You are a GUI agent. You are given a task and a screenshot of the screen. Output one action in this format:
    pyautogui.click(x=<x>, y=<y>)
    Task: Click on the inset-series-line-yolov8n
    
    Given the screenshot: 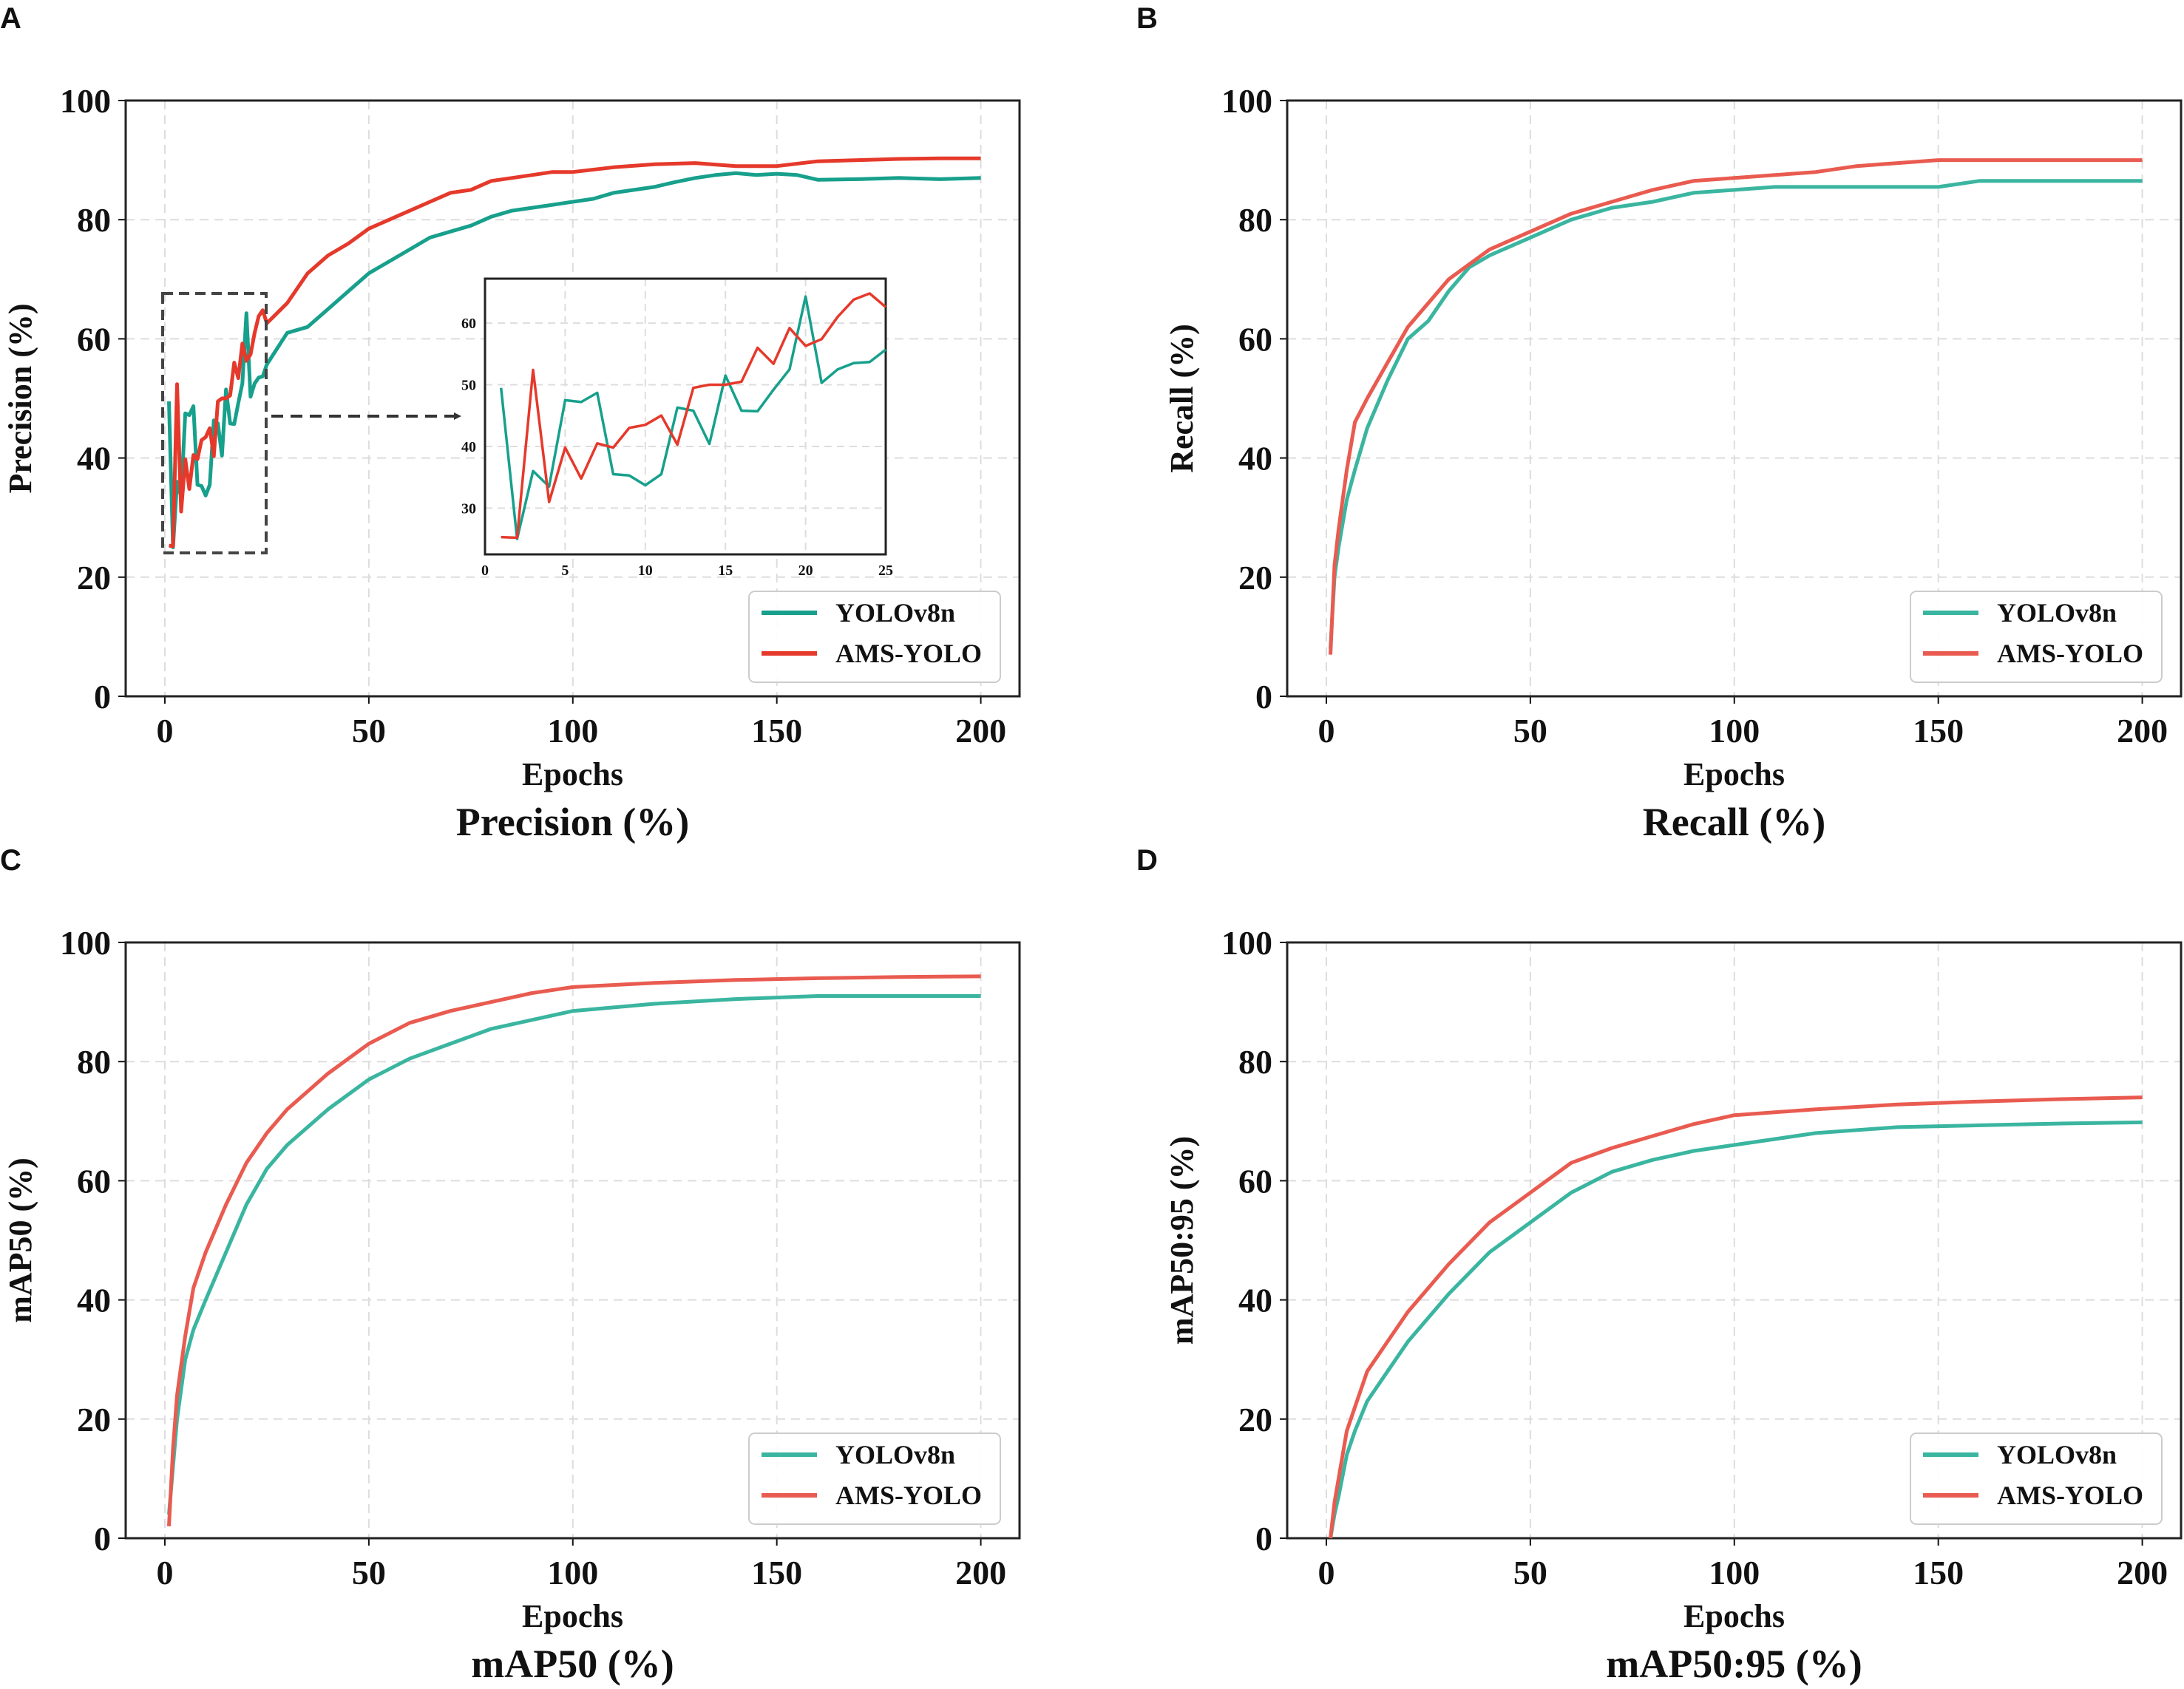 What is the action you would take?
    pyautogui.click(x=693, y=418)
    